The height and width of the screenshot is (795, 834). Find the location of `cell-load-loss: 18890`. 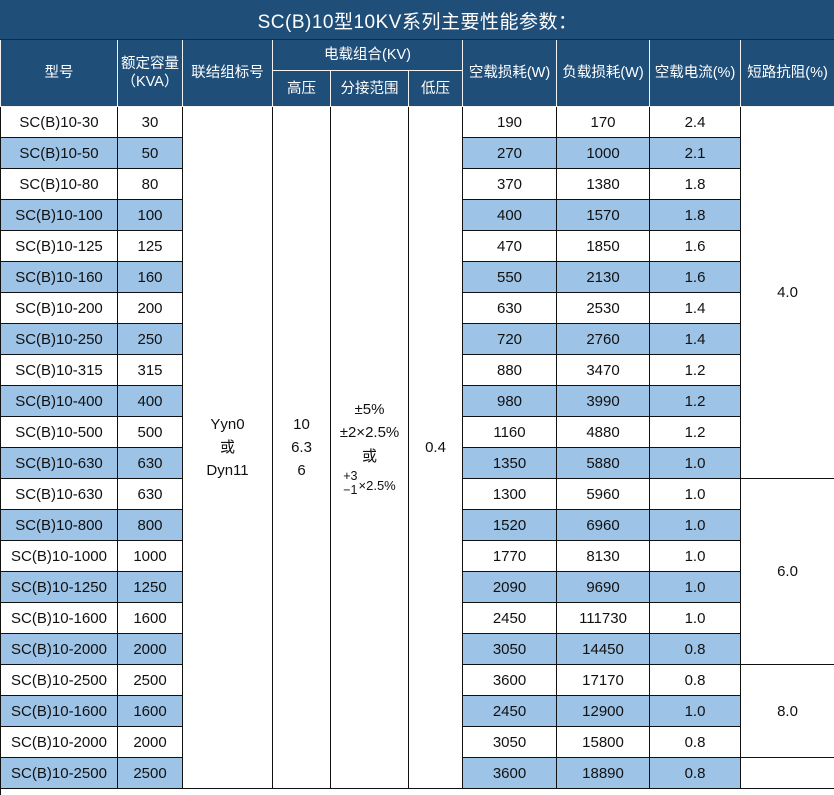

cell-load-loss: 18890 is located at coordinates (603, 773).